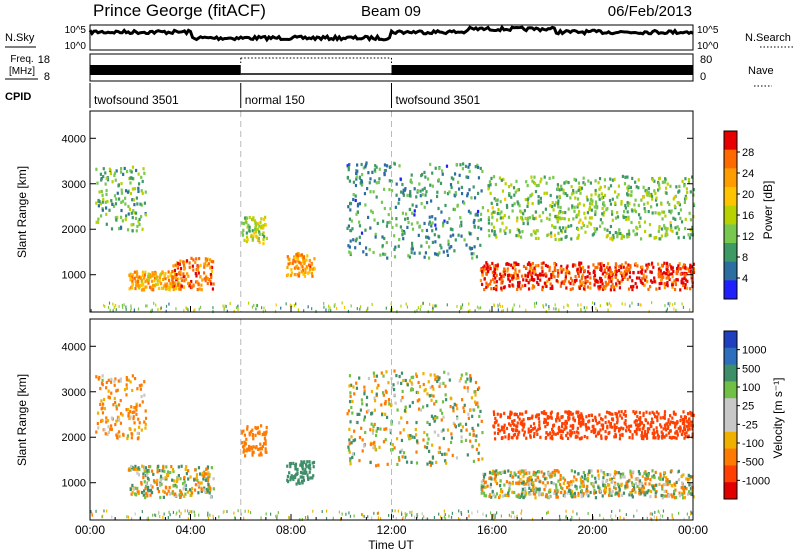 This screenshot has width=800, height=559. I want to click on colorbar-swatch, so click(730, 215).